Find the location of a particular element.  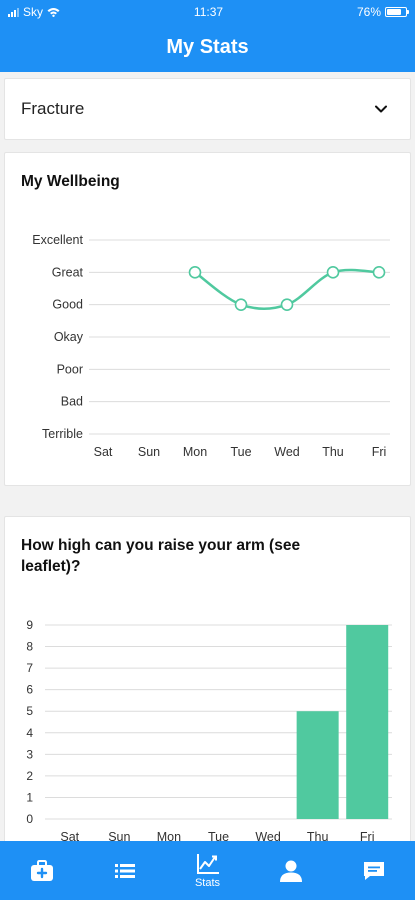

tab-messages is located at coordinates (374, 871).